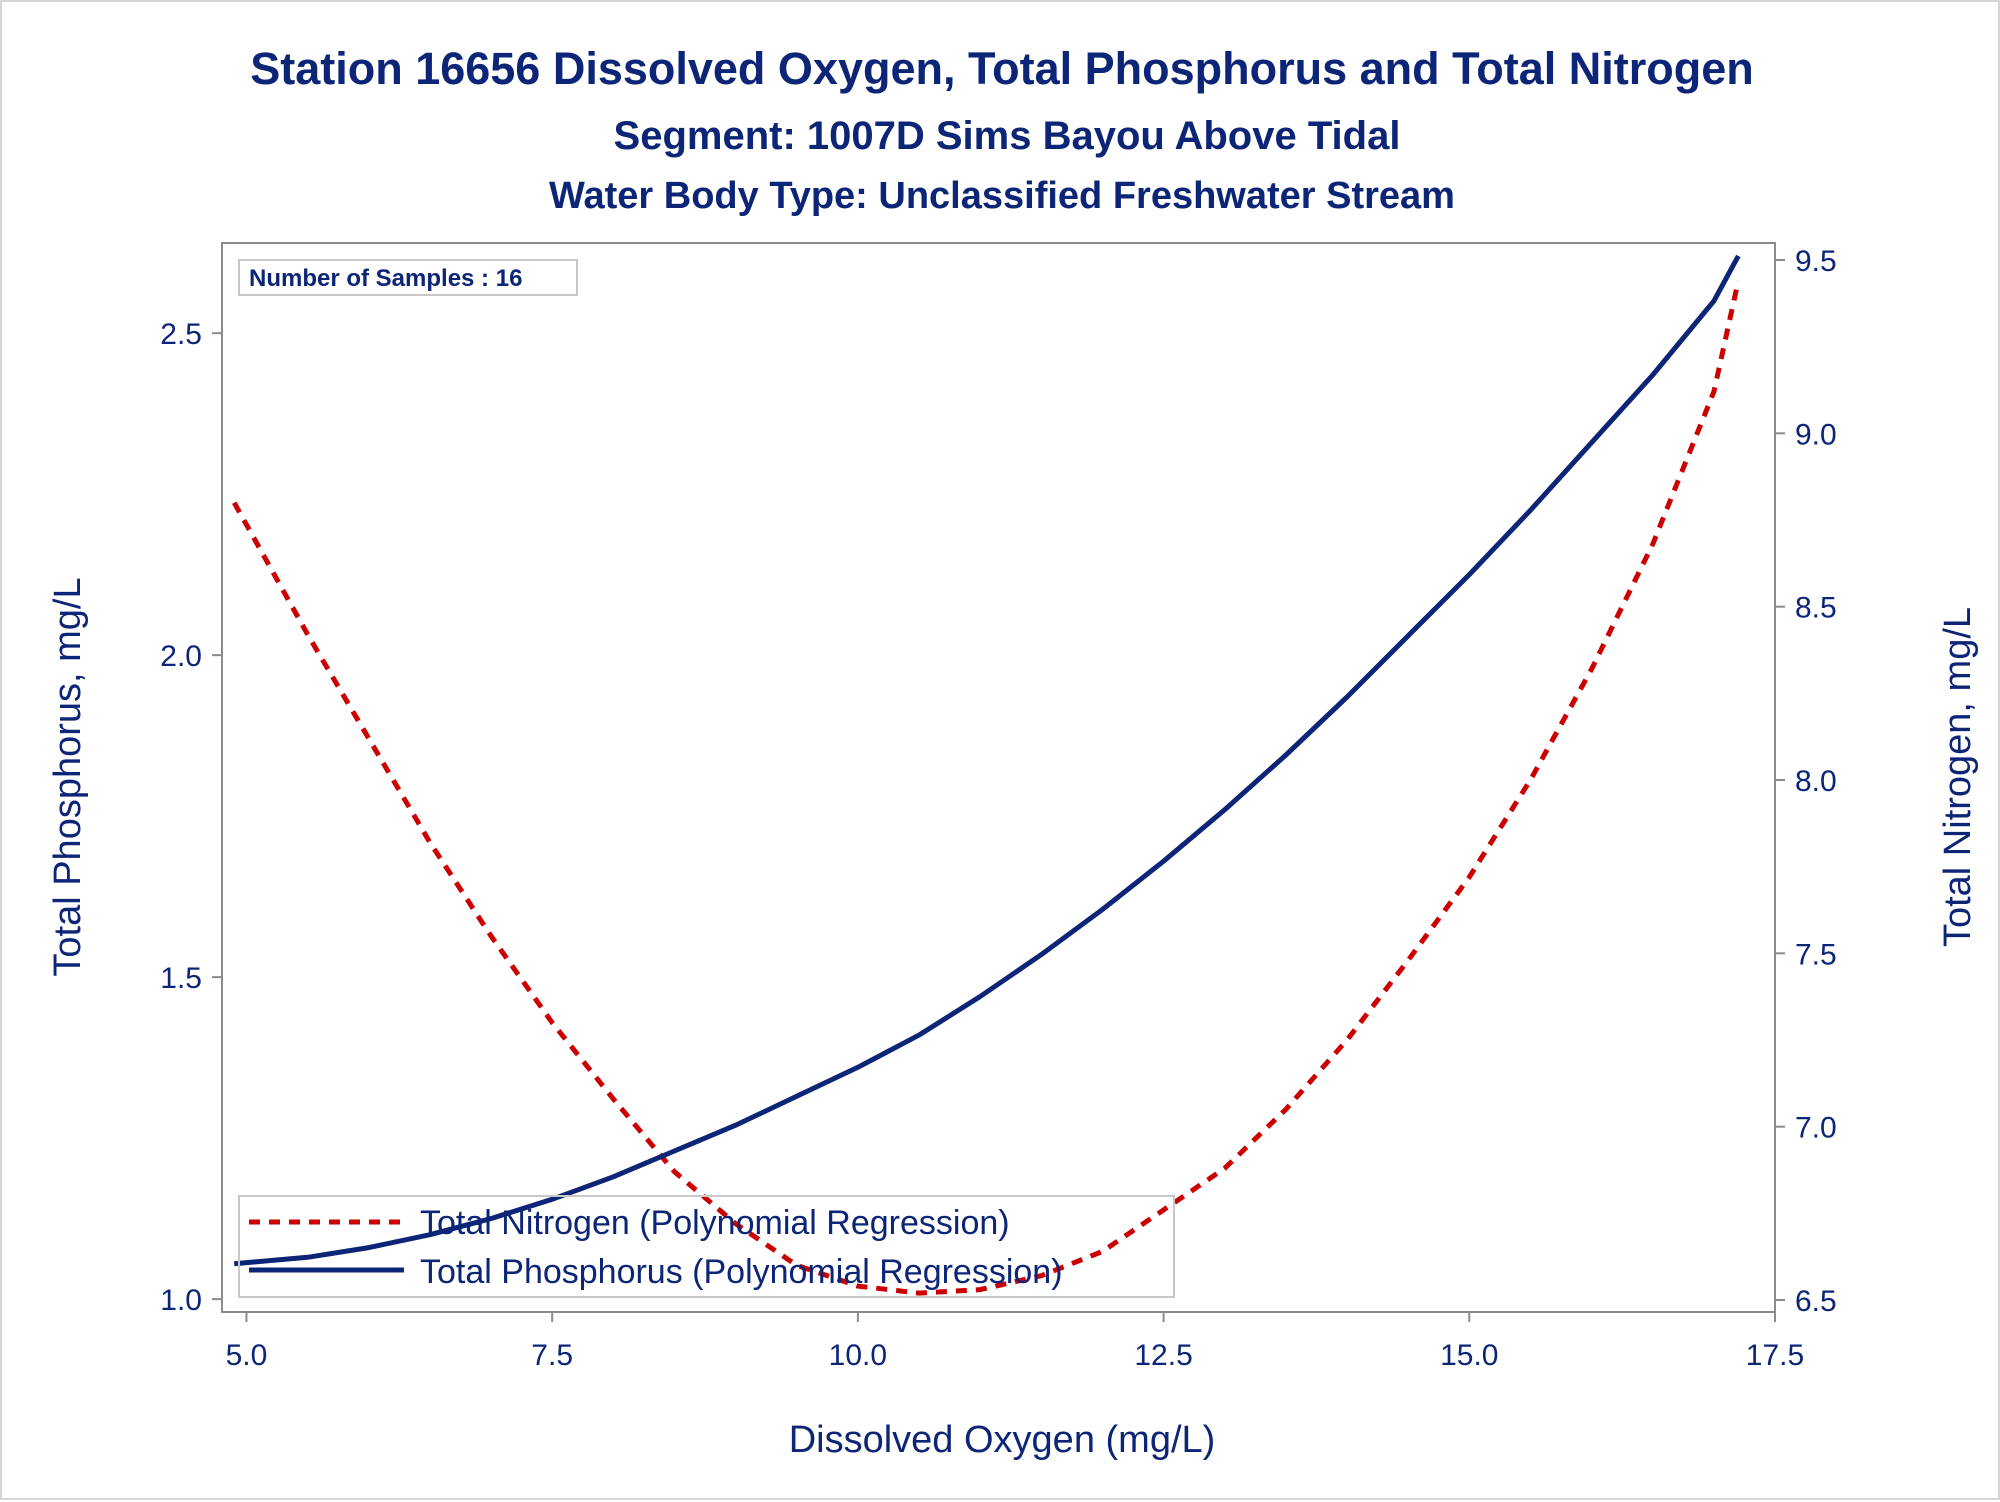  What do you see at coordinates (68, 776) in the screenshot?
I see `left-y-axis-label: Total Phosphorus, mg/L` at bounding box center [68, 776].